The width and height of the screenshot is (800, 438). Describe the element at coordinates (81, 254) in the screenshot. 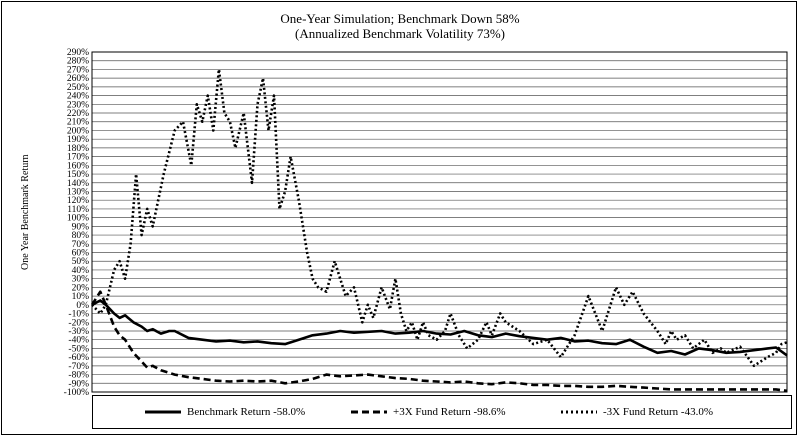

I see `y-tick-label: 60%` at that location.